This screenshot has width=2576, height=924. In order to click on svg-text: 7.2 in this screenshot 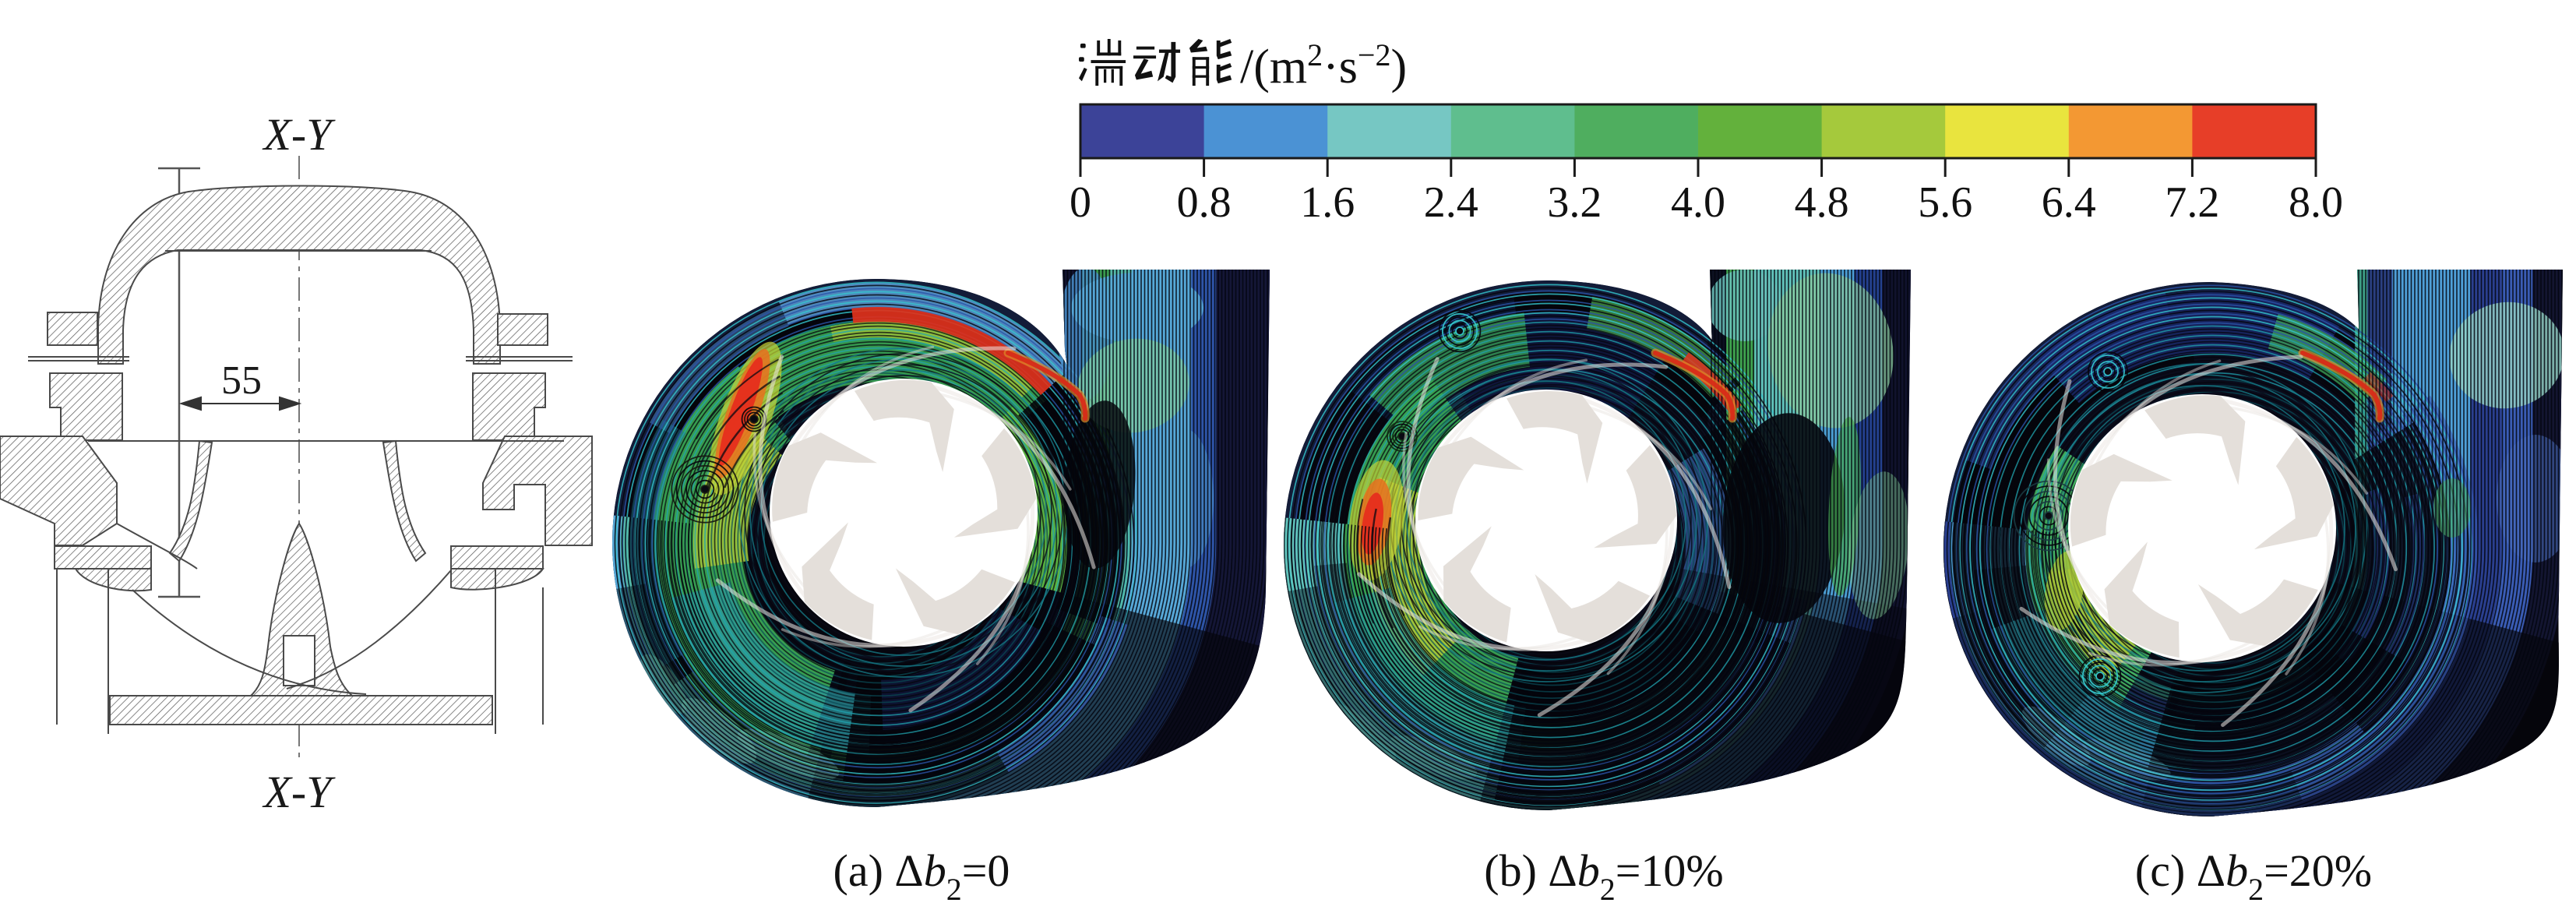, I will do `click(2192, 202)`.